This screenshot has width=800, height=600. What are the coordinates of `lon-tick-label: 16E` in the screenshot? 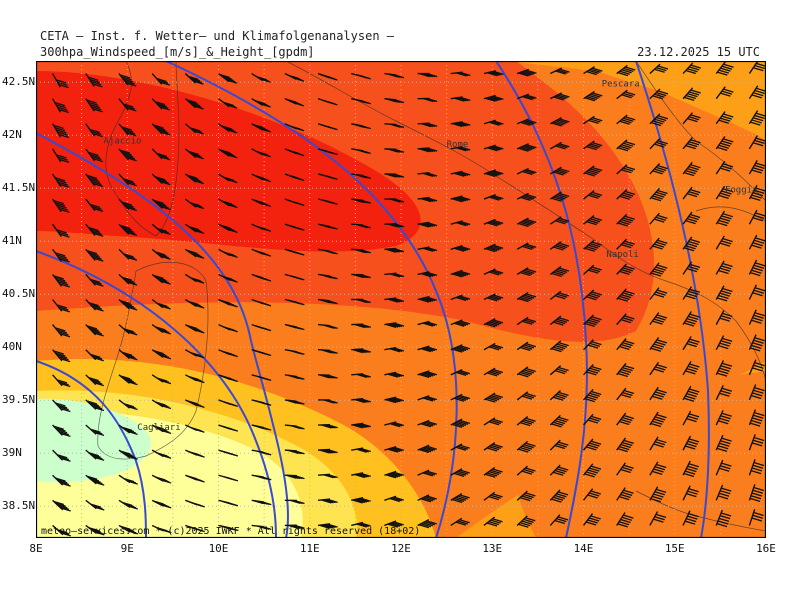 It's located at (766, 548).